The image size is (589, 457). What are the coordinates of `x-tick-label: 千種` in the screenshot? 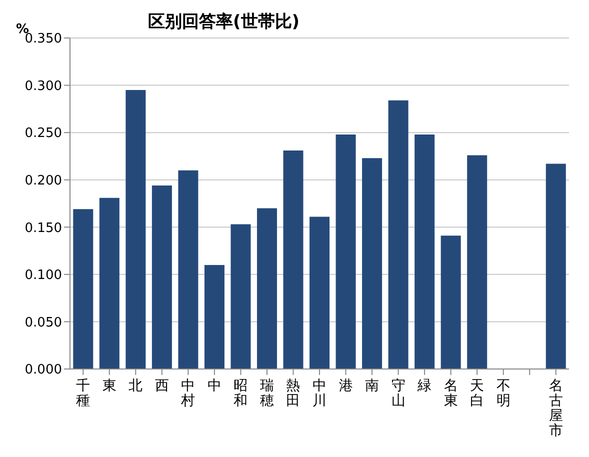 It's located at (83, 393).